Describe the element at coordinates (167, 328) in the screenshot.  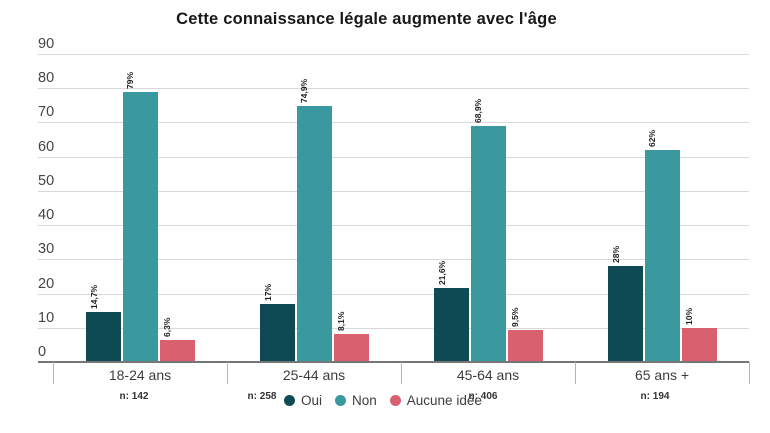
I see `bar-value-label: 6,3%` at that location.